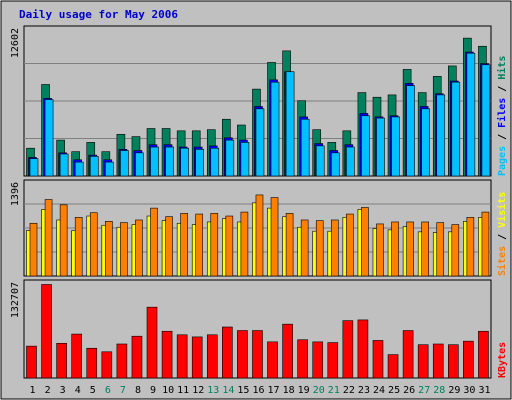  What do you see at coordinates (469, 390) in the screenshot?
I see `x-tick-label-30: 30` at bounding box center [469, 390].